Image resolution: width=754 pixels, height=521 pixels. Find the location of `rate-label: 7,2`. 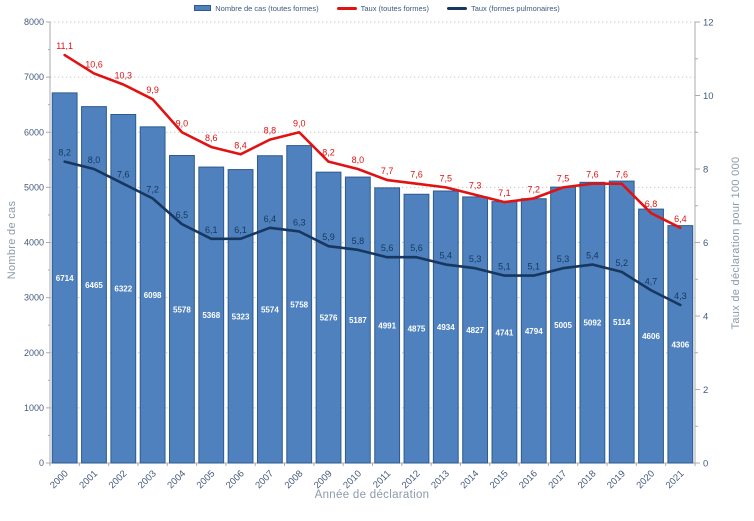

rate-label: 7,2 is located at coordinates (152, 189).